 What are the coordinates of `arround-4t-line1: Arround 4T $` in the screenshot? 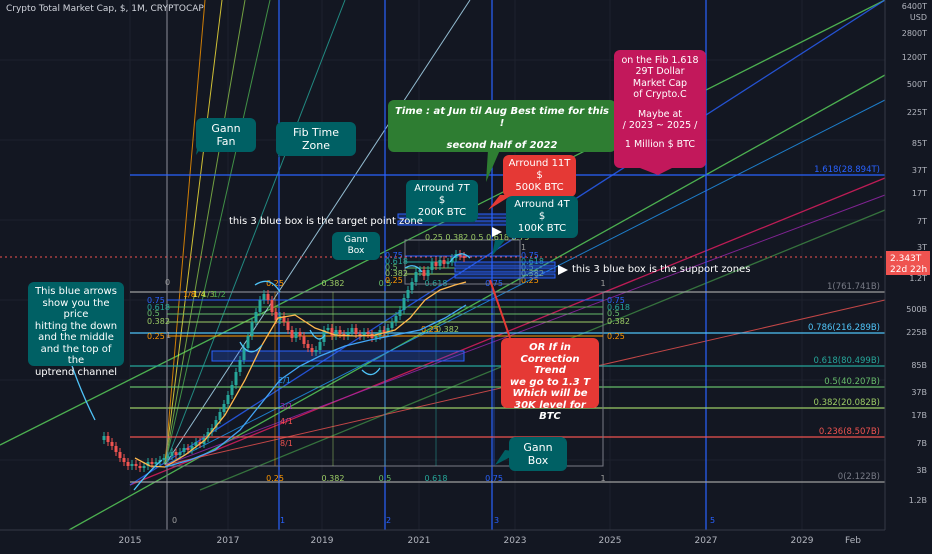 It's located at (542, 210).